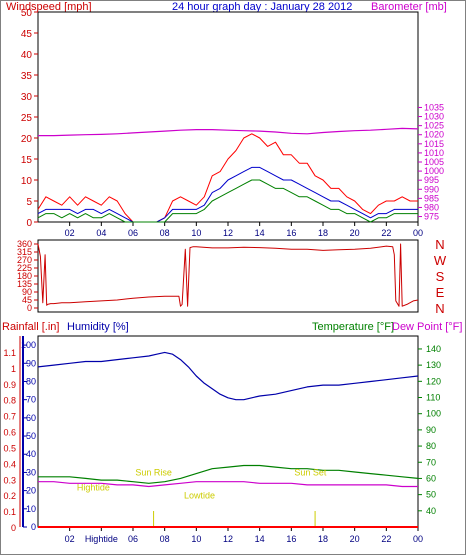 This screenshot has width=466, height=555. What do you see at coordinates (31, 454) in the screenshot?
I see `humidity-tick-label: 40` at bounding box center [31, 454].